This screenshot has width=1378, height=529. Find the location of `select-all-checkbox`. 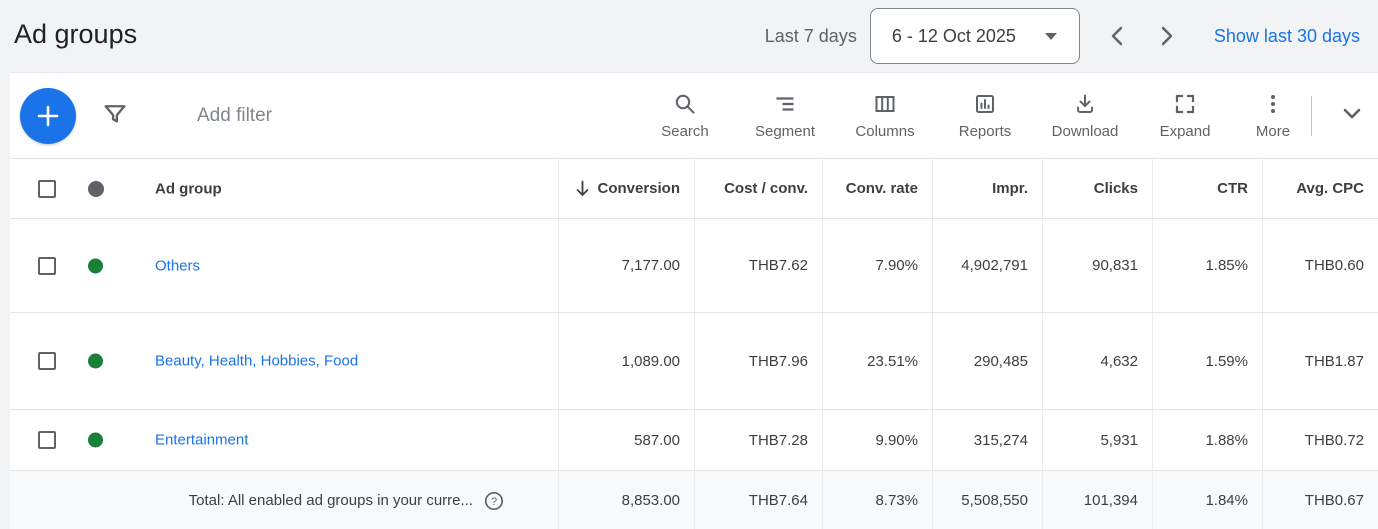

select-all-checkbox is located at coordinates (47, 188).